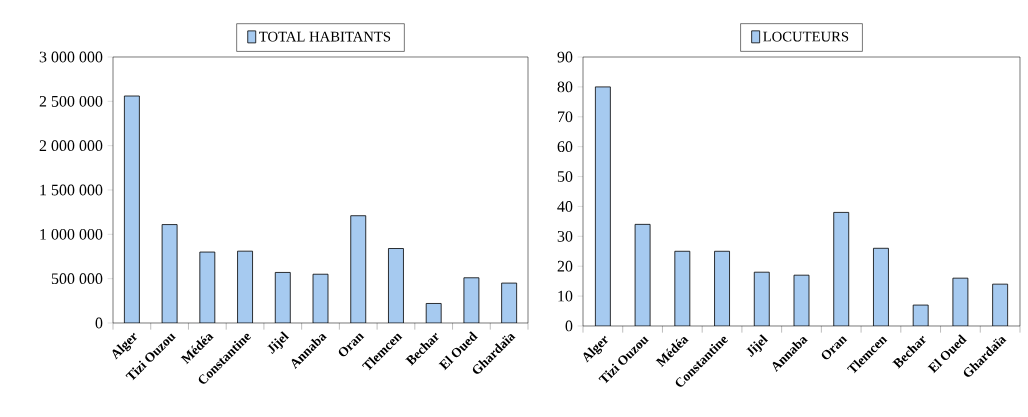 This screenshot has height=417, width=1028. What do you see at coordinates (71, 57) in the screenshot?
I see `y-tick-label: 3 000 000` at bounding box center [71, 57].